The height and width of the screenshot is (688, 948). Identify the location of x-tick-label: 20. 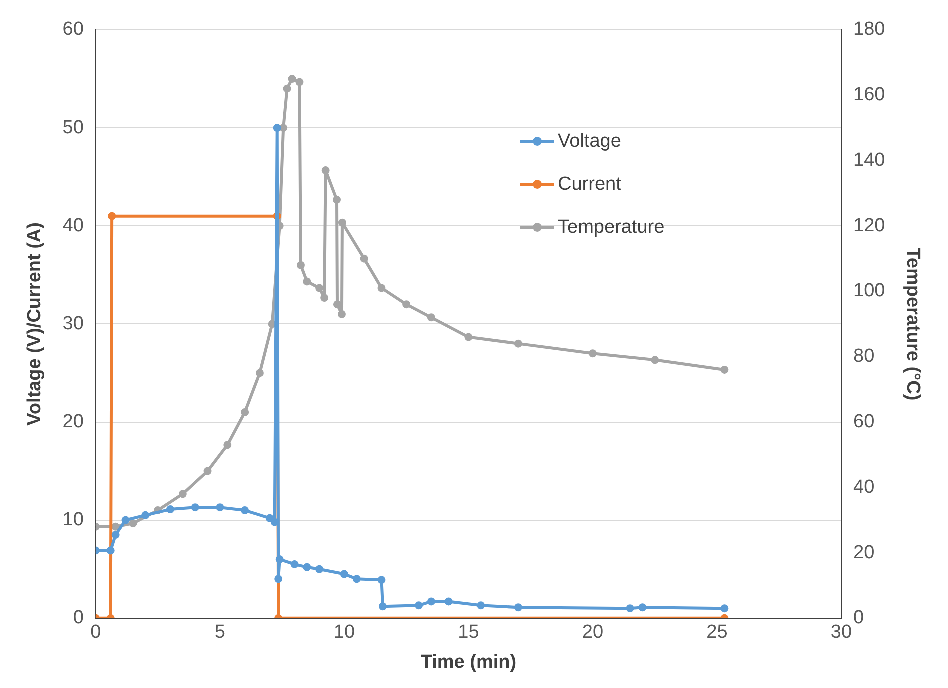
(593, 633).